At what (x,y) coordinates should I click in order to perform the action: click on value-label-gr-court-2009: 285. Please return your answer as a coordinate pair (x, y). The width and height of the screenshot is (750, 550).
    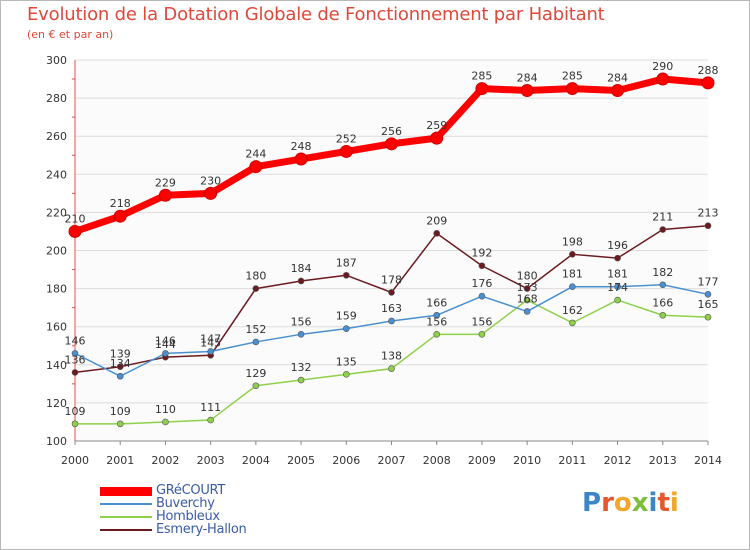
    Looking at the image, I should click on (481, 76).